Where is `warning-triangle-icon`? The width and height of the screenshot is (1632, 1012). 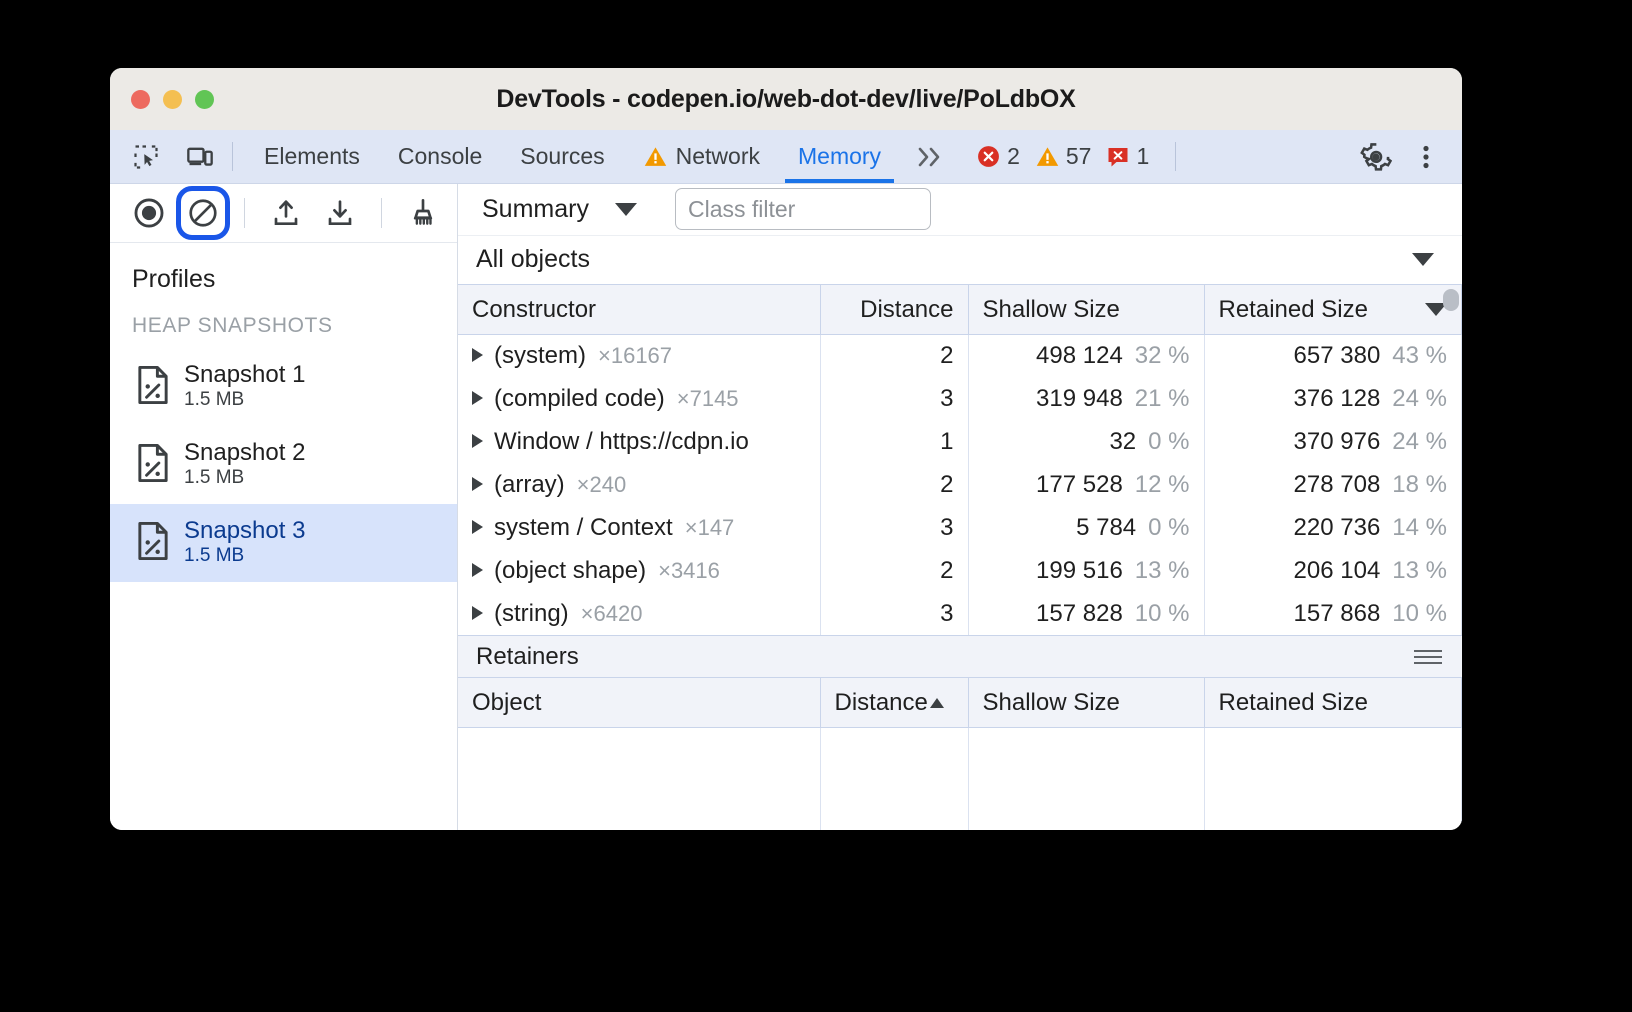
warning-triangle-icon is located at coordinates (1047, 156).